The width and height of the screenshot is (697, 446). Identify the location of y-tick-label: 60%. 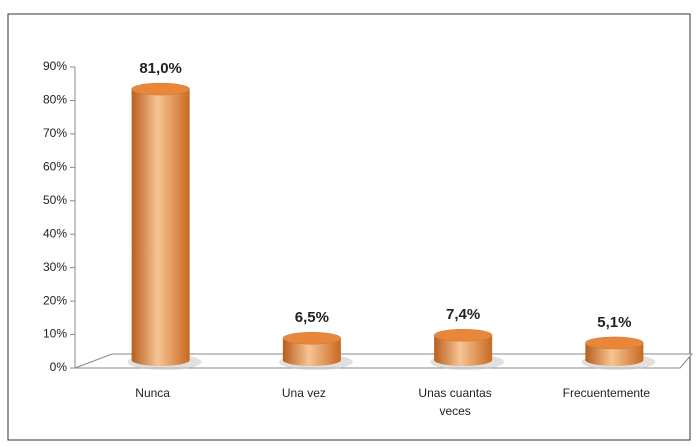
(55, 167).